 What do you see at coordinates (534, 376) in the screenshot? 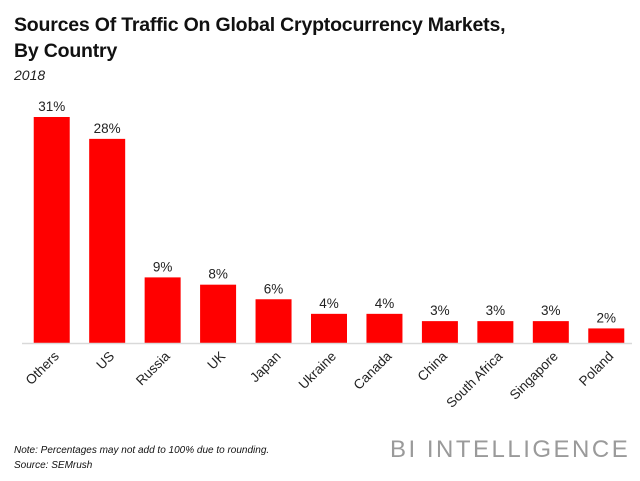
I see `x-tick-label: Singapore` at bounding box center [534, 376].